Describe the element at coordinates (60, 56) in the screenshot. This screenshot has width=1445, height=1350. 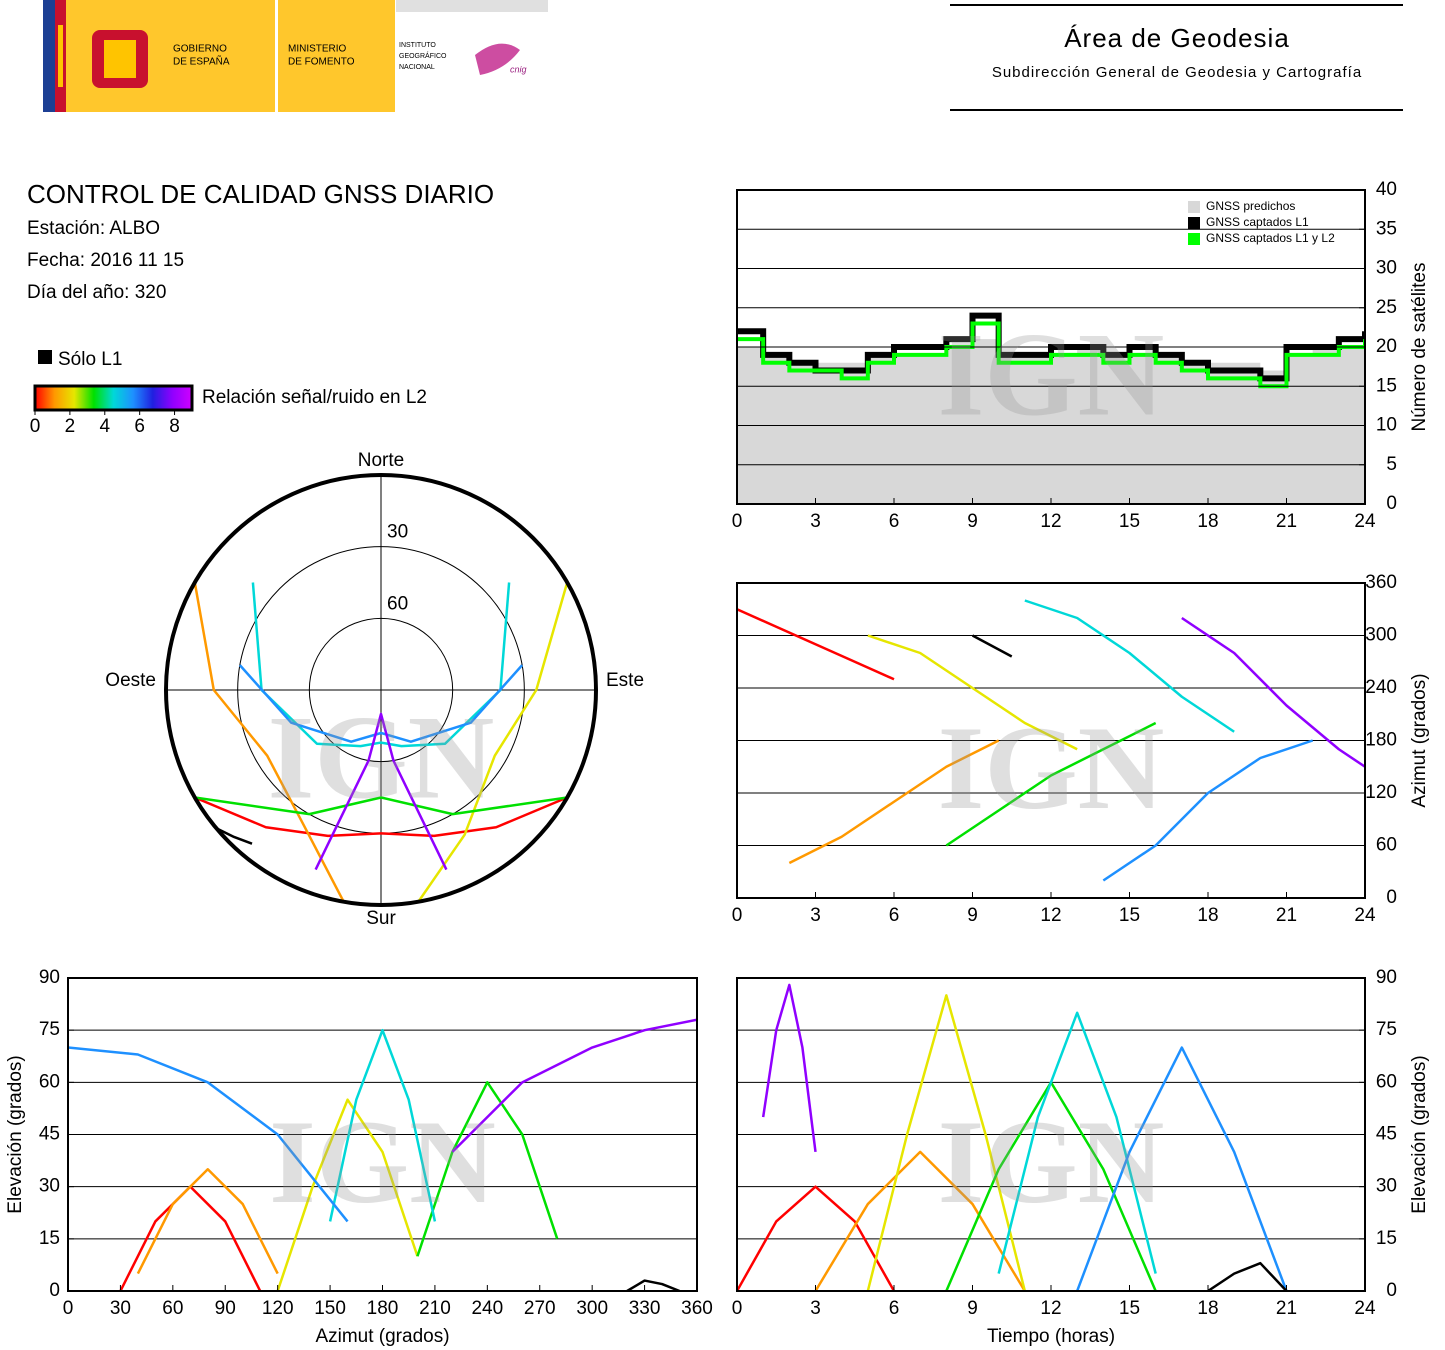
I see `flag-yellow` at that location.